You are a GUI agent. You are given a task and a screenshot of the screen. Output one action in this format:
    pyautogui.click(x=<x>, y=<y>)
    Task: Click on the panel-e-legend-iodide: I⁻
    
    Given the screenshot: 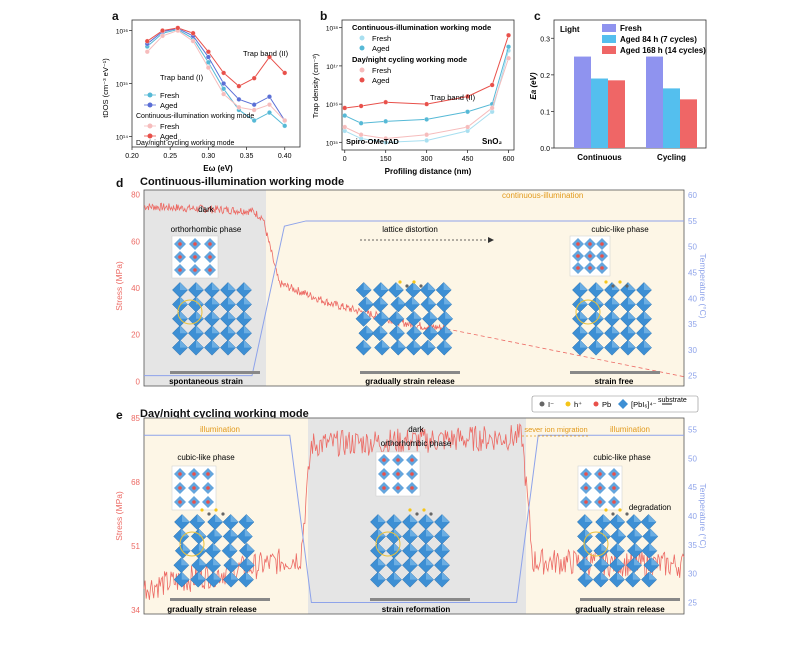 What is the action you would take?
    pyautogui.click(x=551, y=404)
    